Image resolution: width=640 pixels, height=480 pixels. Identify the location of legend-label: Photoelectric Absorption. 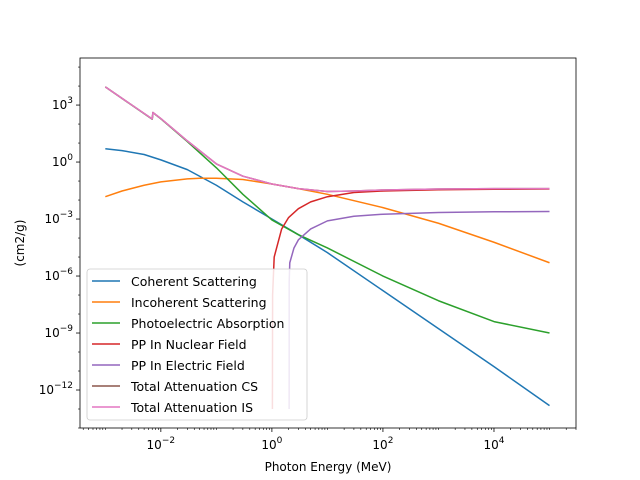
(207, 323).